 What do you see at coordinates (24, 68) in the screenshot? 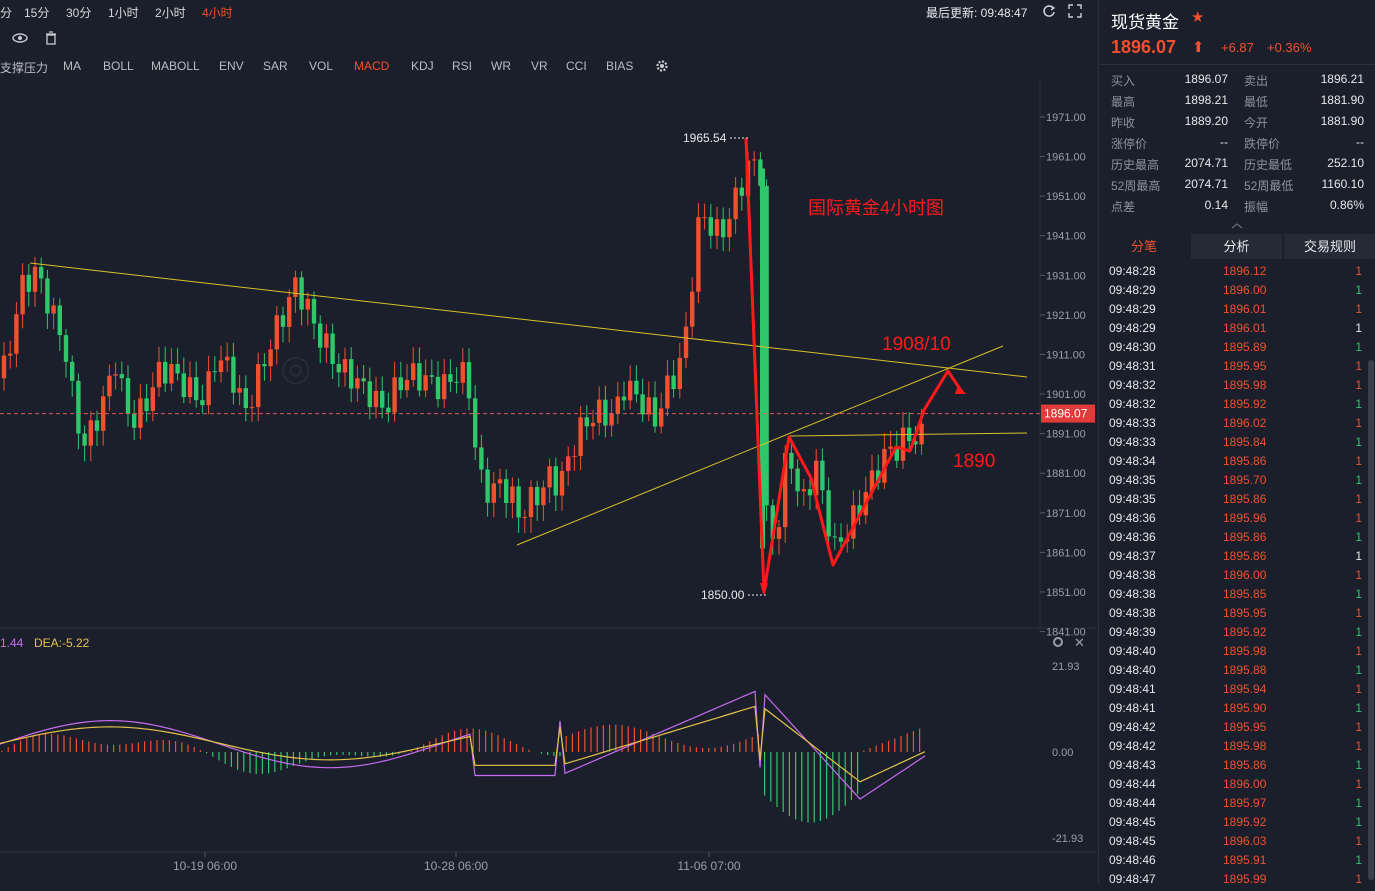
I see `indicator-support: 支撑压力` at bounding box center [24, 68].